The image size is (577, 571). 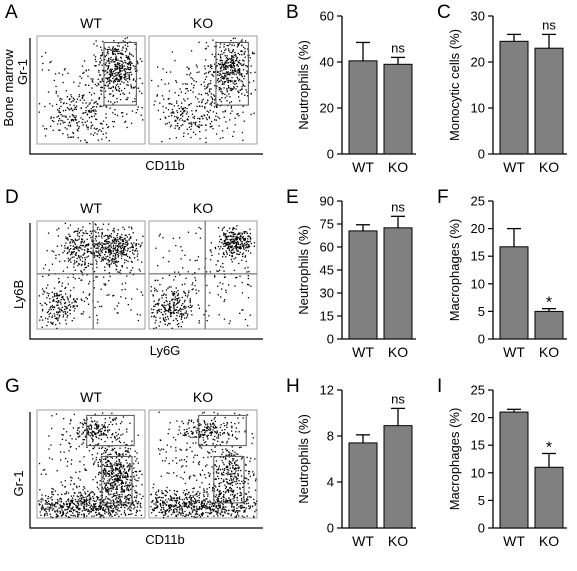 I want to click on bar-chart-c: 0 10 20 30 Monocytic cells (%) WT KO ns, so click(x=507, y=92).